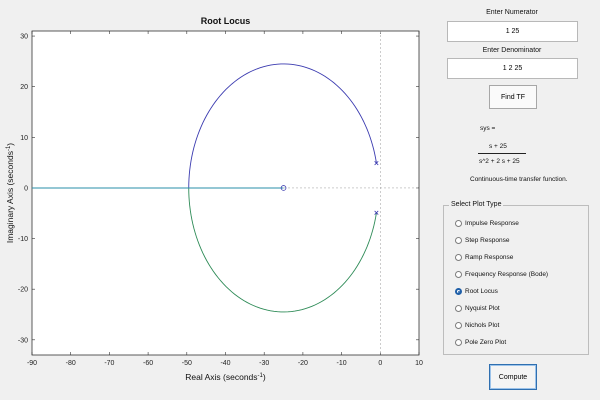 The width and height of the screenshot is (600, 400). What do you see at coordinates (502, 153) in the screenshot?
I see `tf-fraction-bar` at bounding box center [502, 153].